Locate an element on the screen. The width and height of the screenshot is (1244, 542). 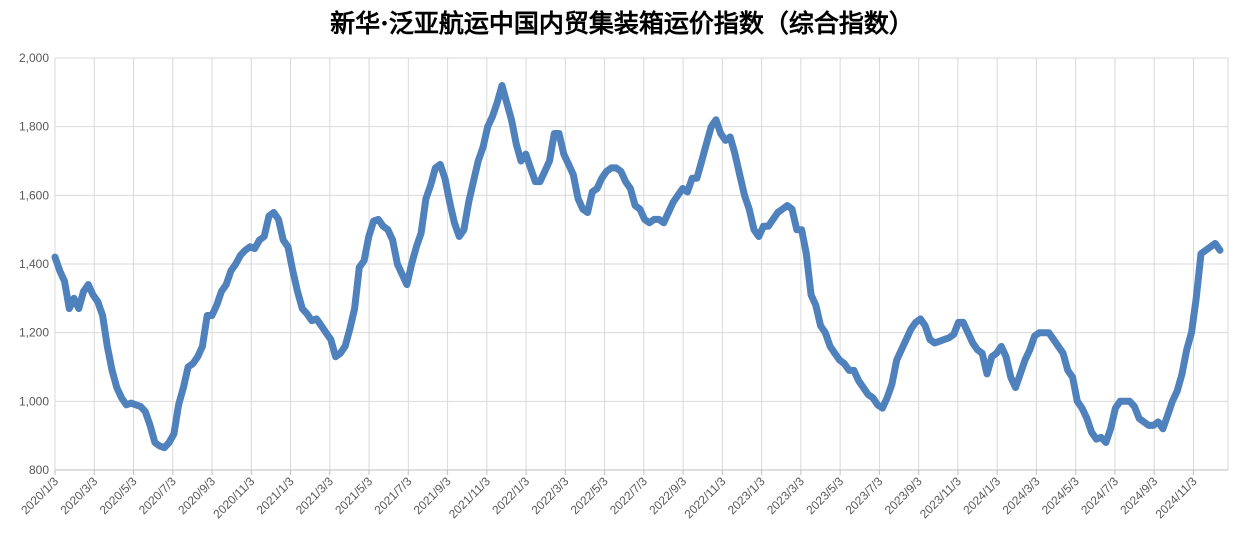
x-tick-label: 2021/3/3 is located at coordinates (314, 495).